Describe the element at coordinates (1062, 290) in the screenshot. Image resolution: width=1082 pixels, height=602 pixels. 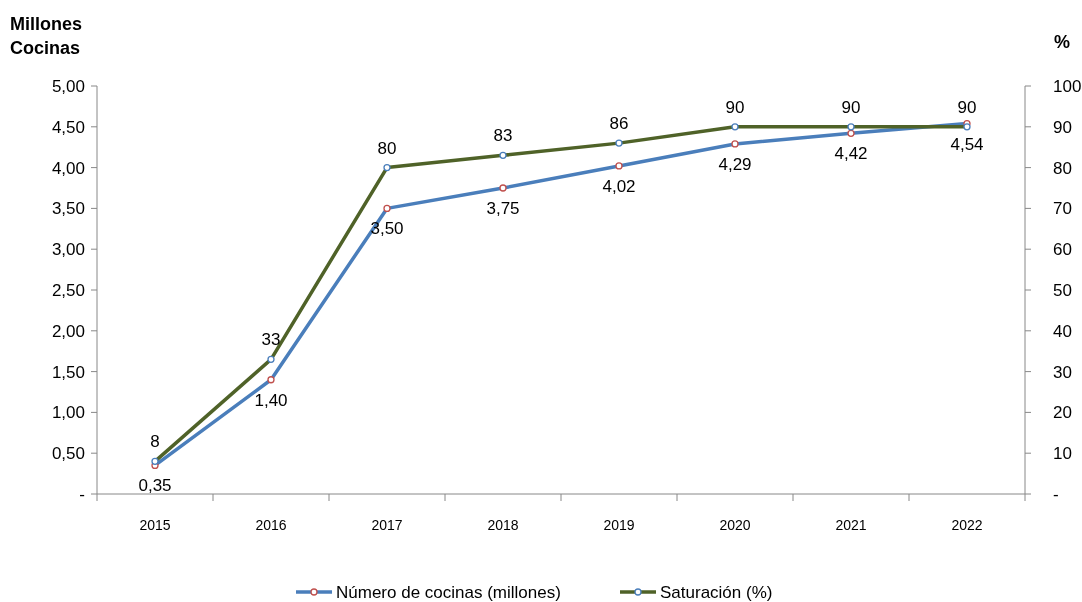
I see `y2-tick-label: 50` at that location.